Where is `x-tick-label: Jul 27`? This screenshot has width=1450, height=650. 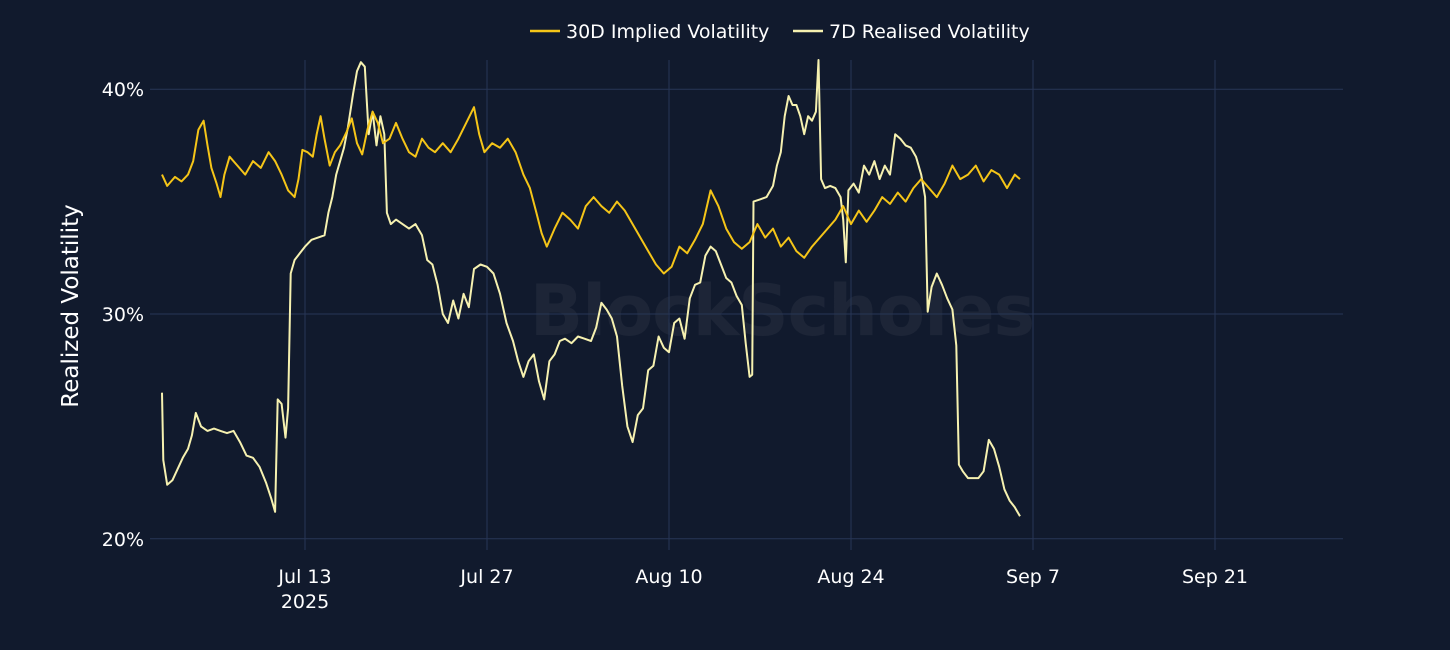
x-tick-label: Jul 27 is located at coordinates (486, 577).